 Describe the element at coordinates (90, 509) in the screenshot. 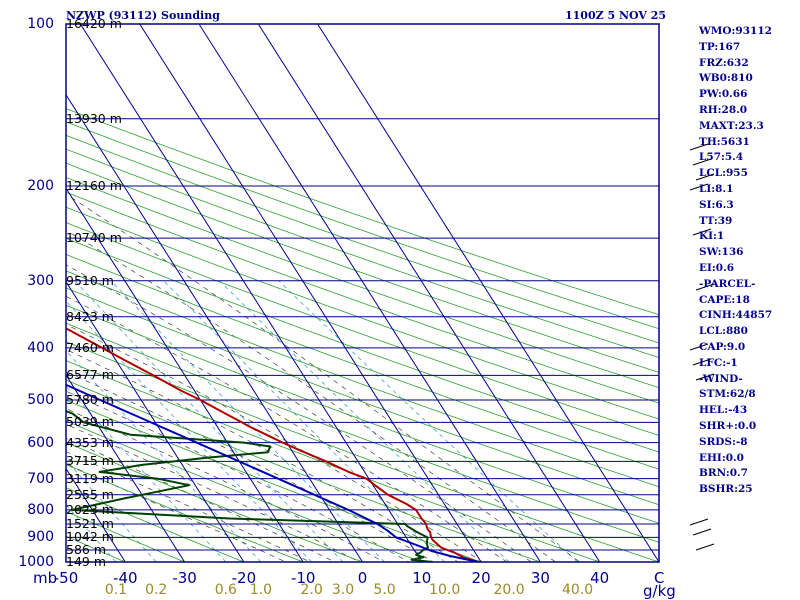

I see `height-label: 2023 m` at that location.